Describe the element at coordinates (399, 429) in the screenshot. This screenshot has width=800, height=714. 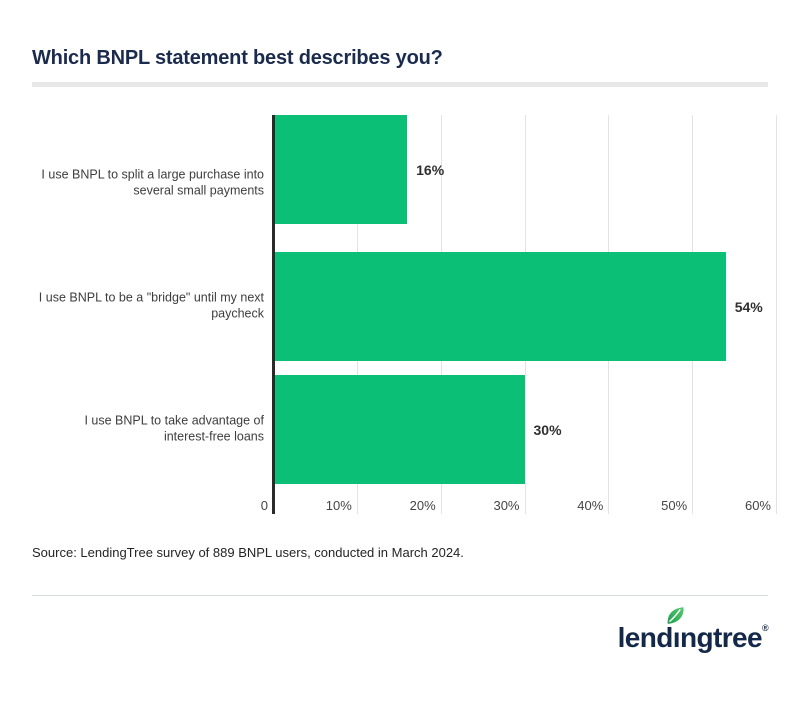
I see `bar-bridge-paycheck` at that location.